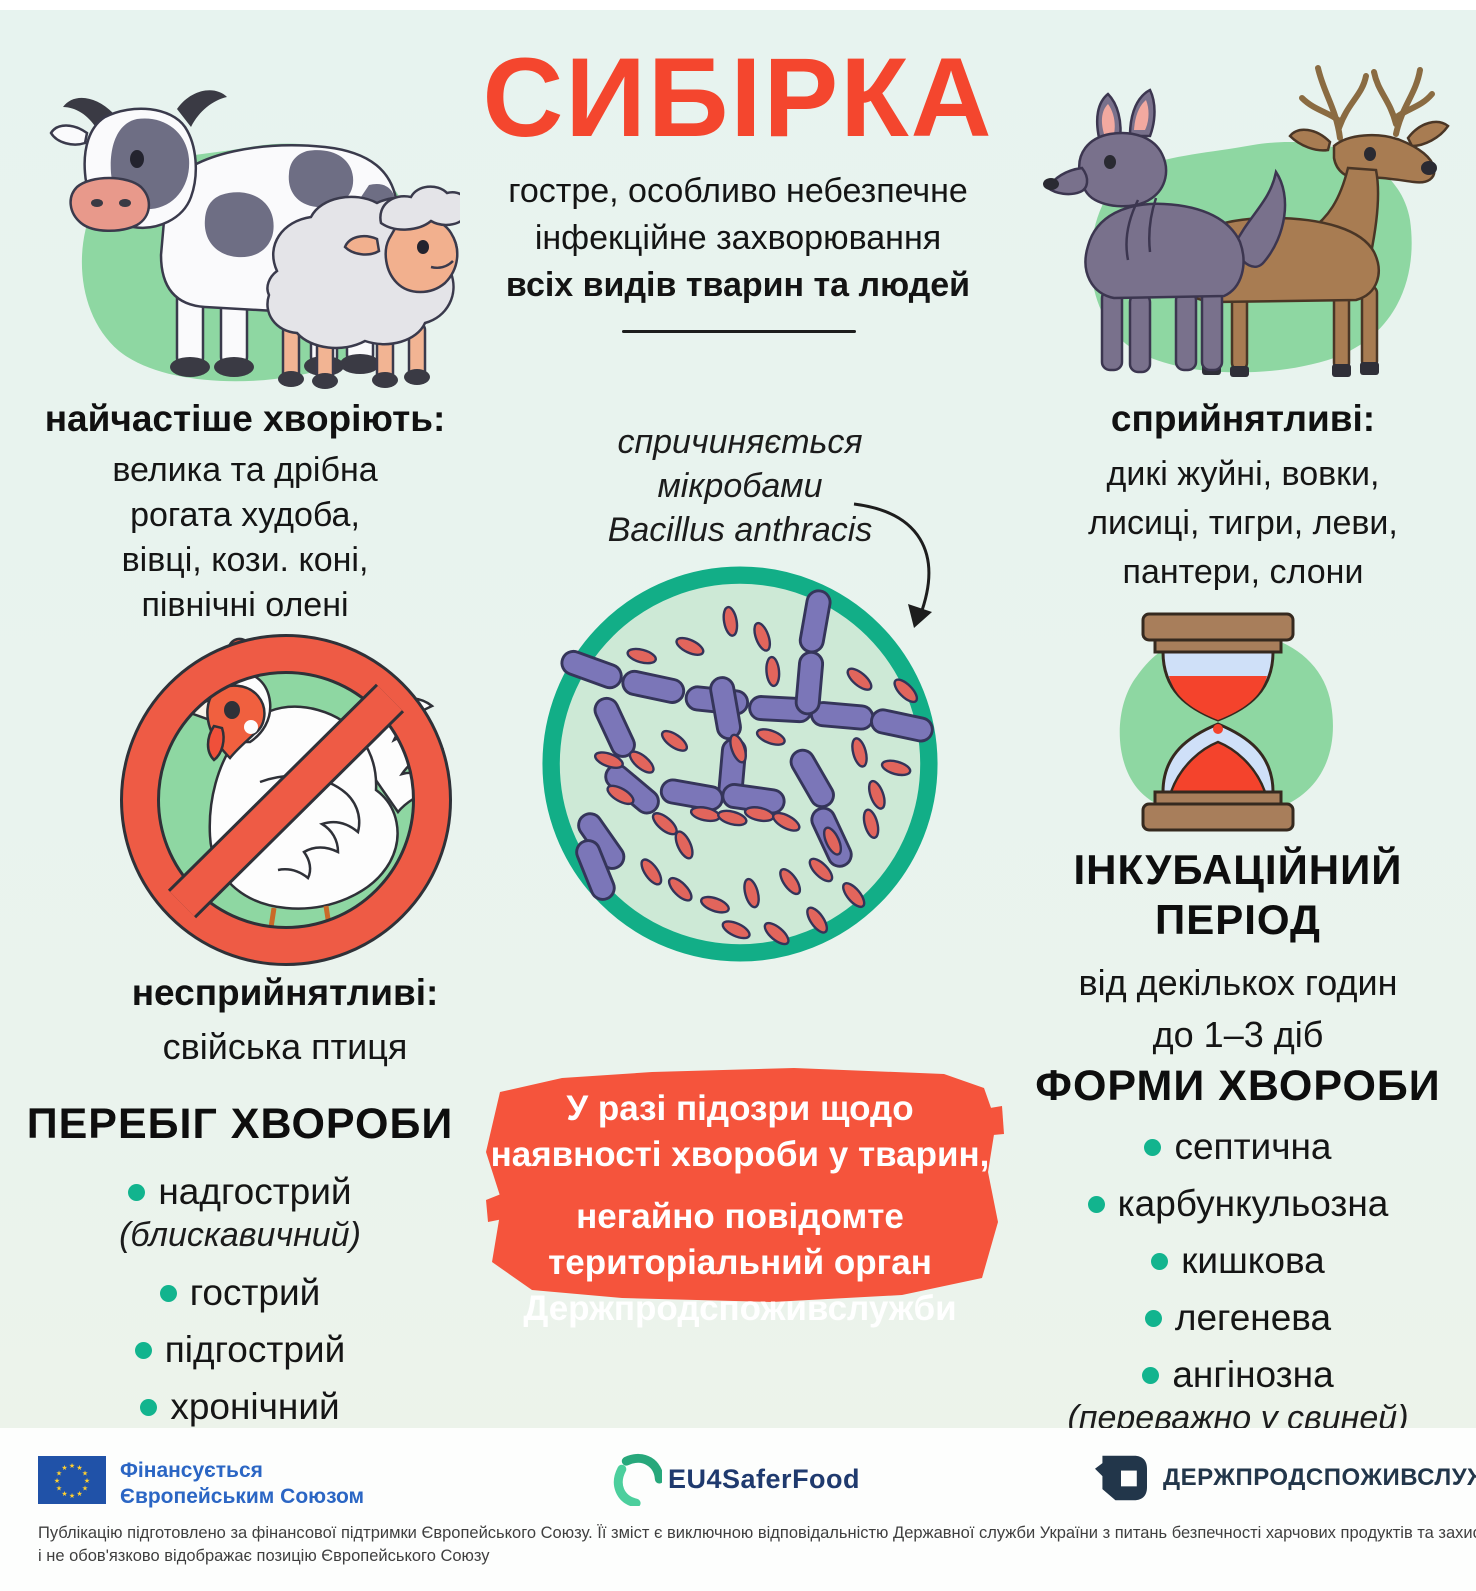 This screenshot has width=1476, height=1591. I want to click on hourglass-icon, so click(1226, 722).